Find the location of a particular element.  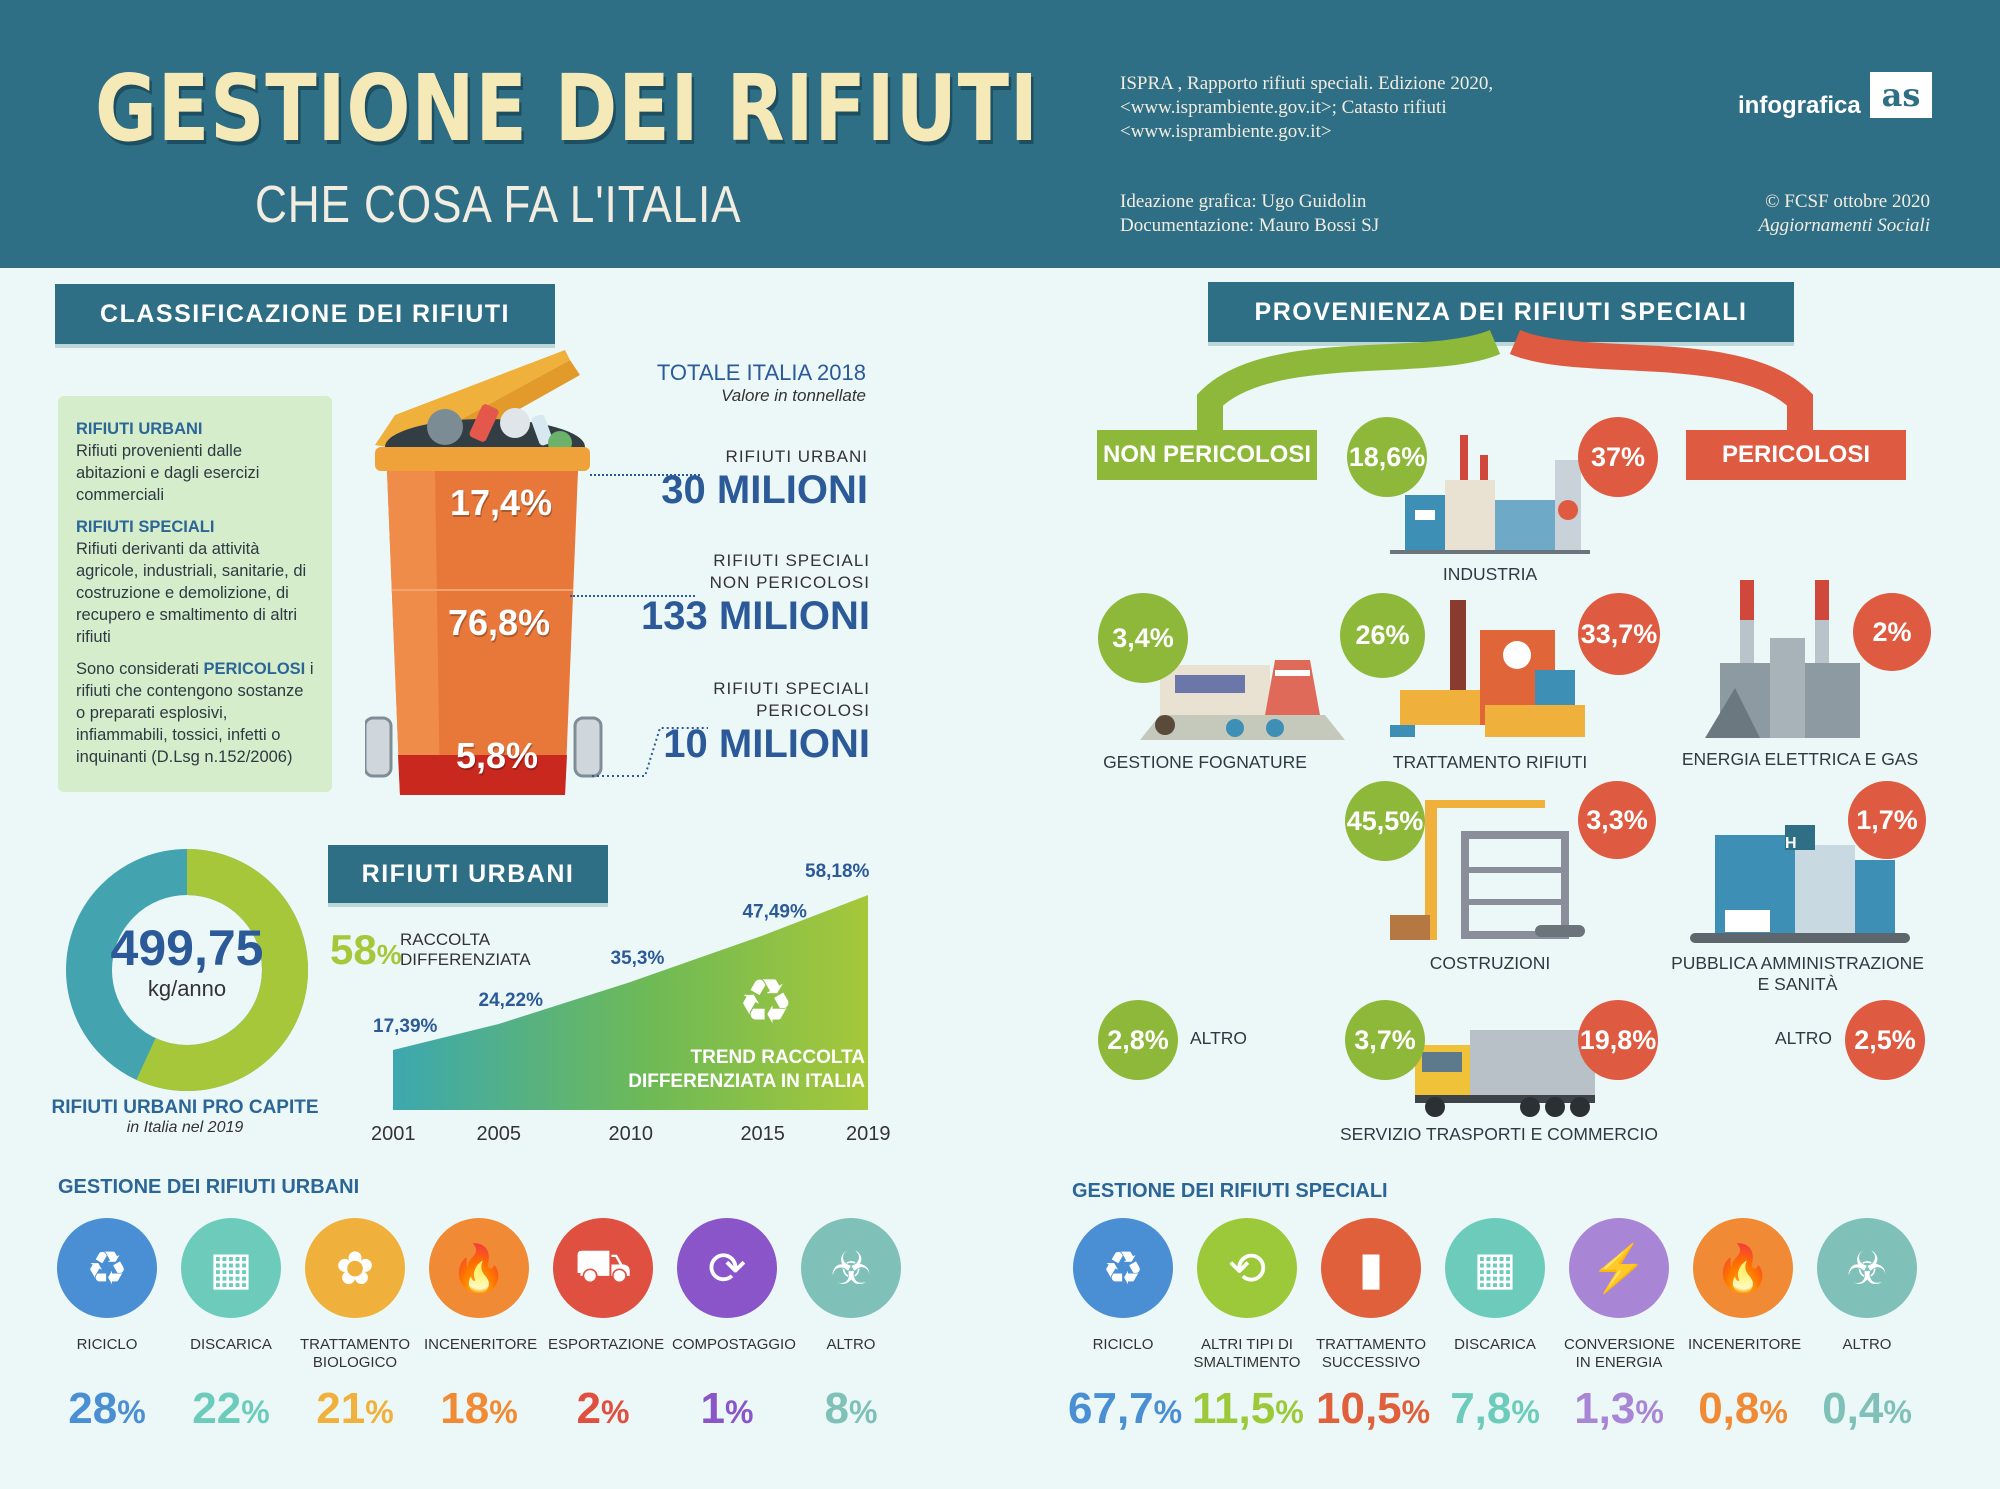

pericolosi-keyword: PERICOLOSI is located at coordinates (254, 669).